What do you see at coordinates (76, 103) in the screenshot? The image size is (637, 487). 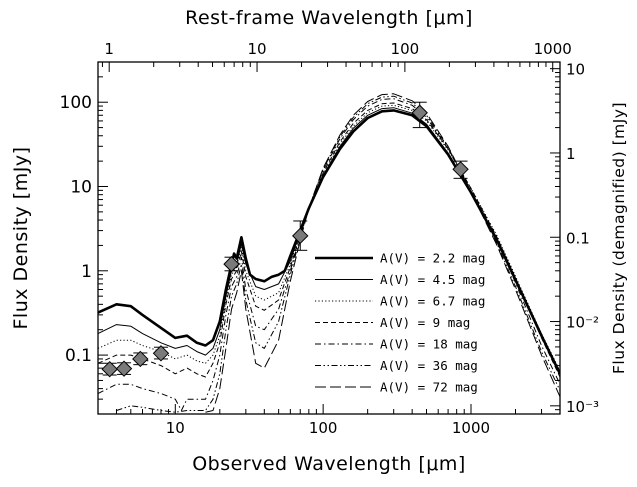 I see `y-tick-label: 100` at bounding box center [76, 103].